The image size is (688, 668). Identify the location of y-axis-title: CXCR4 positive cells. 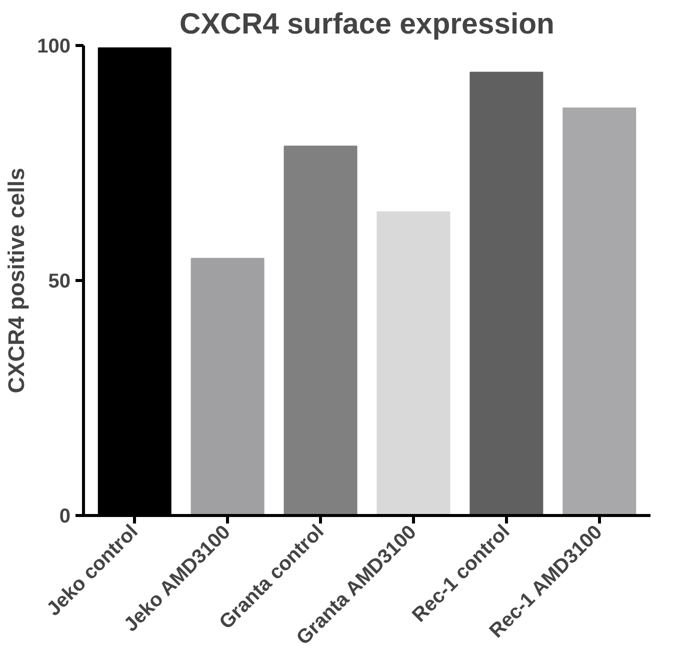
(16, 281).